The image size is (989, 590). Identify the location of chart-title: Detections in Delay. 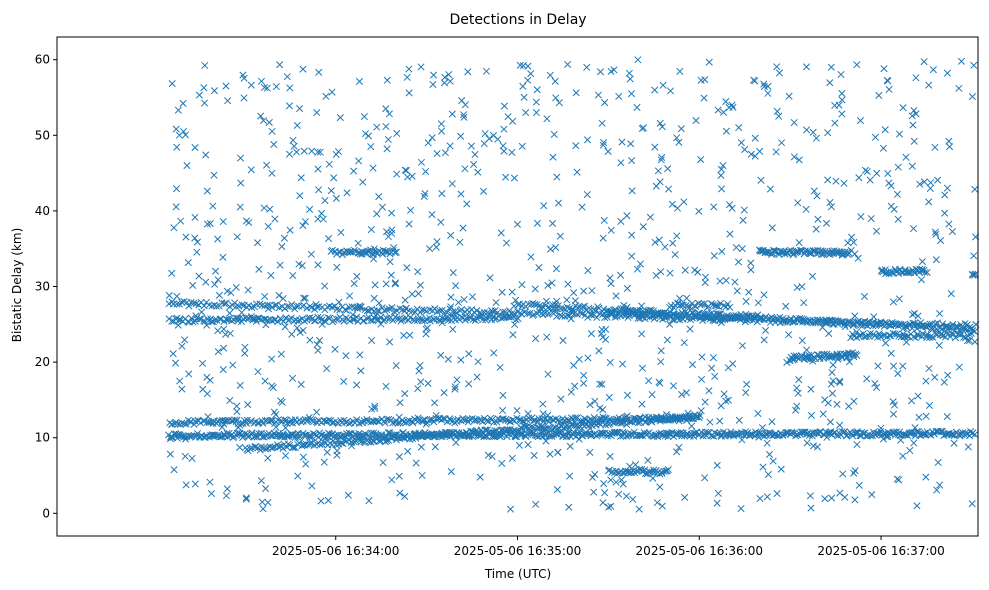
(517, 20).